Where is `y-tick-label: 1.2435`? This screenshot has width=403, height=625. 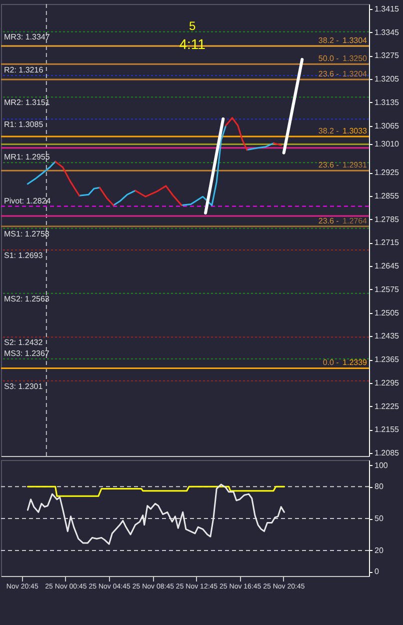
y-tick-label: 1.2435 is located at coordinates (387, 336).